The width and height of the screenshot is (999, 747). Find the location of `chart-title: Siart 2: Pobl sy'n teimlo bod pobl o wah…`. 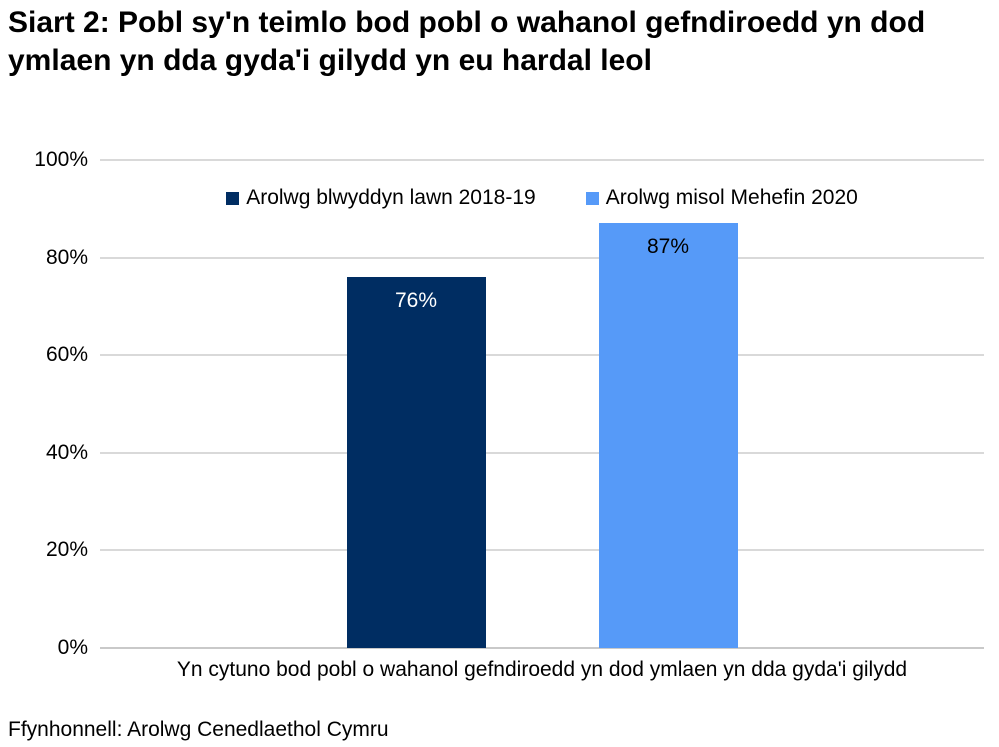

chart-title: Siart 2: Pobl sy'n teimlo bod pobl o wah… is located at coordinates (467, 41).